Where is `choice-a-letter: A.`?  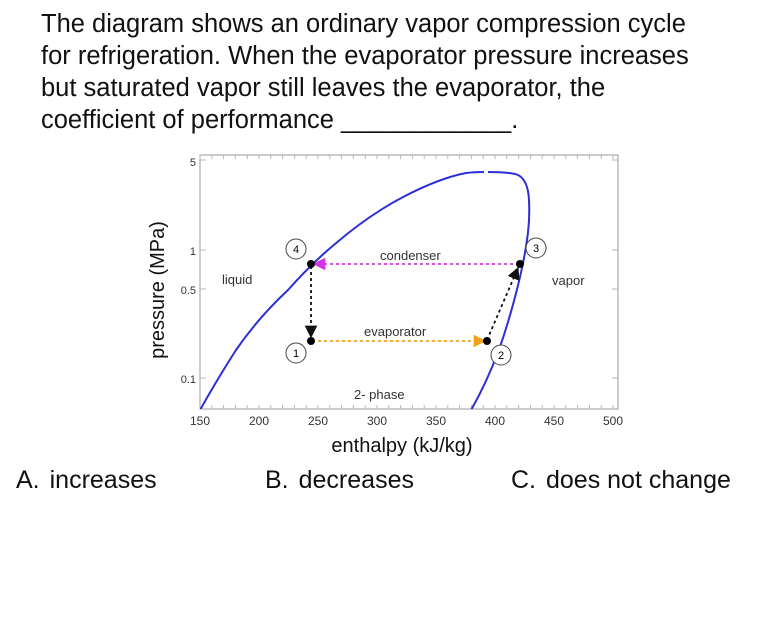 choice-a-letter: A. is located at coordinates (28, 480).